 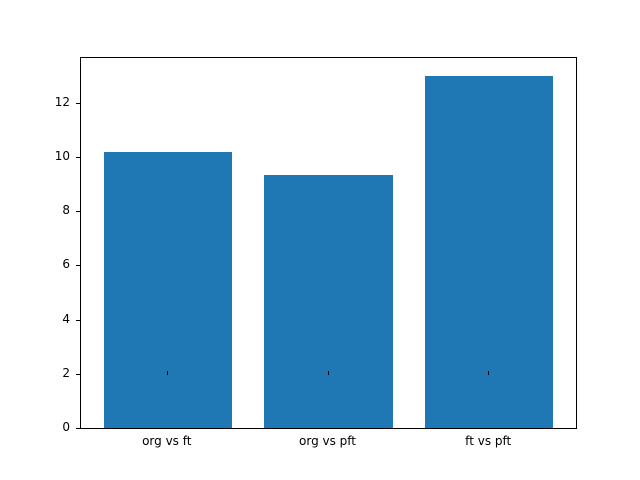 What do you see at coordinates (168, 289) in the screenshot?
I see `bar-org-vs-ft` at bounding box center [168, 289].